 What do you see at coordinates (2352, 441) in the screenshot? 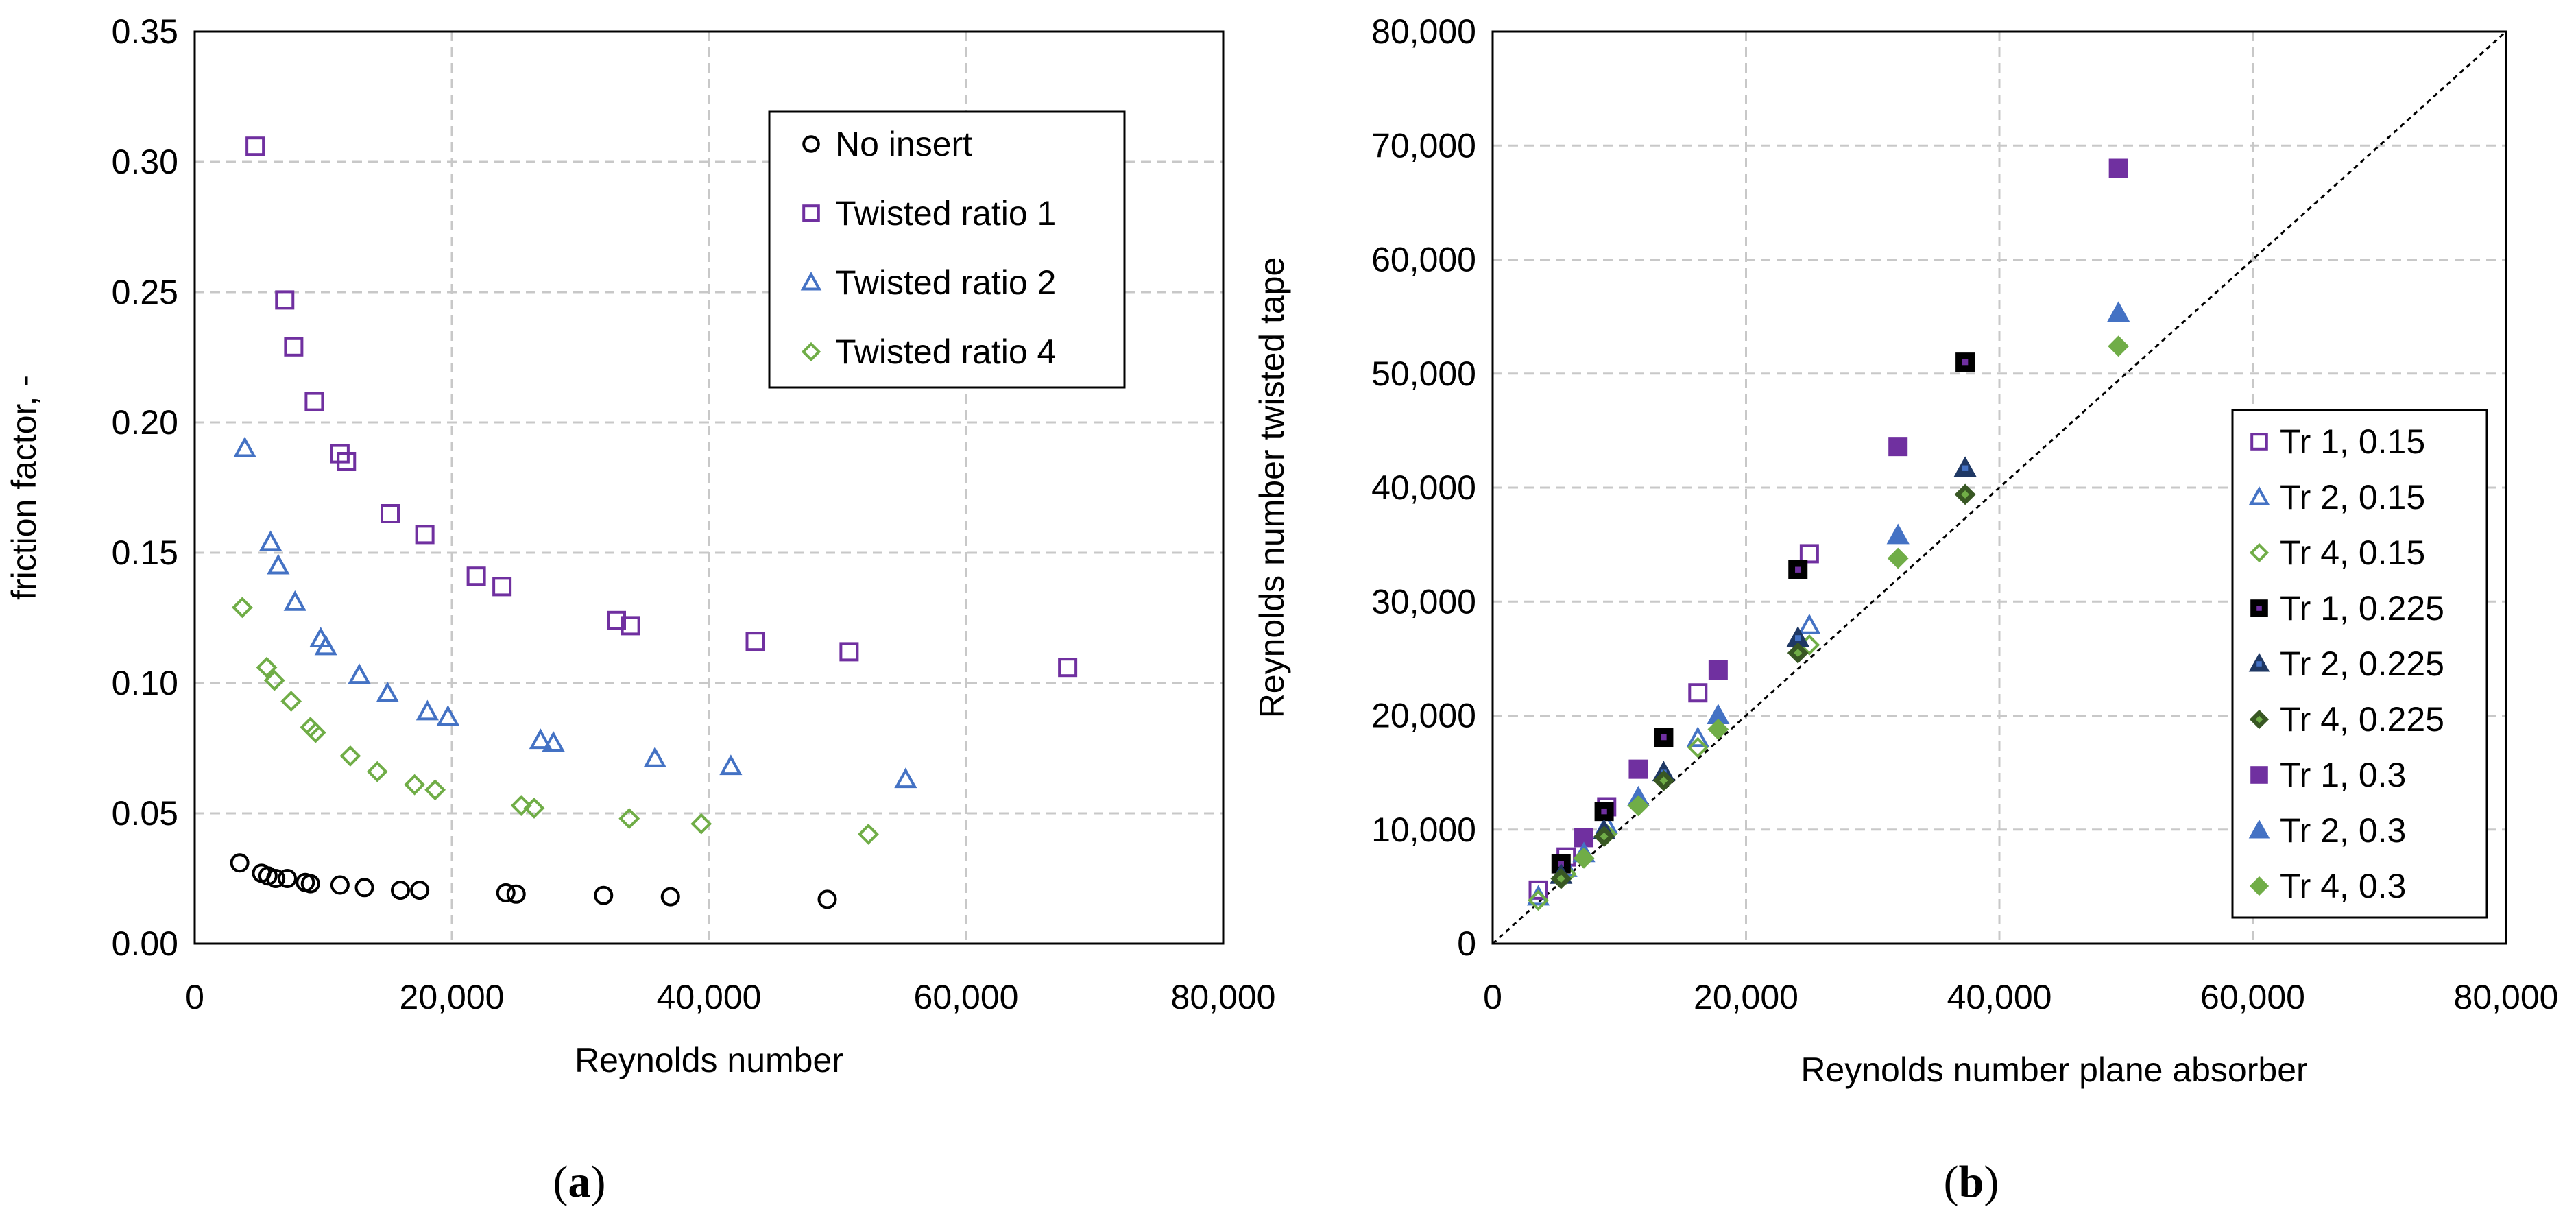
I see `panel-b-legend-label: Tr 1, 0.15` at bounding box center [2352, 441].